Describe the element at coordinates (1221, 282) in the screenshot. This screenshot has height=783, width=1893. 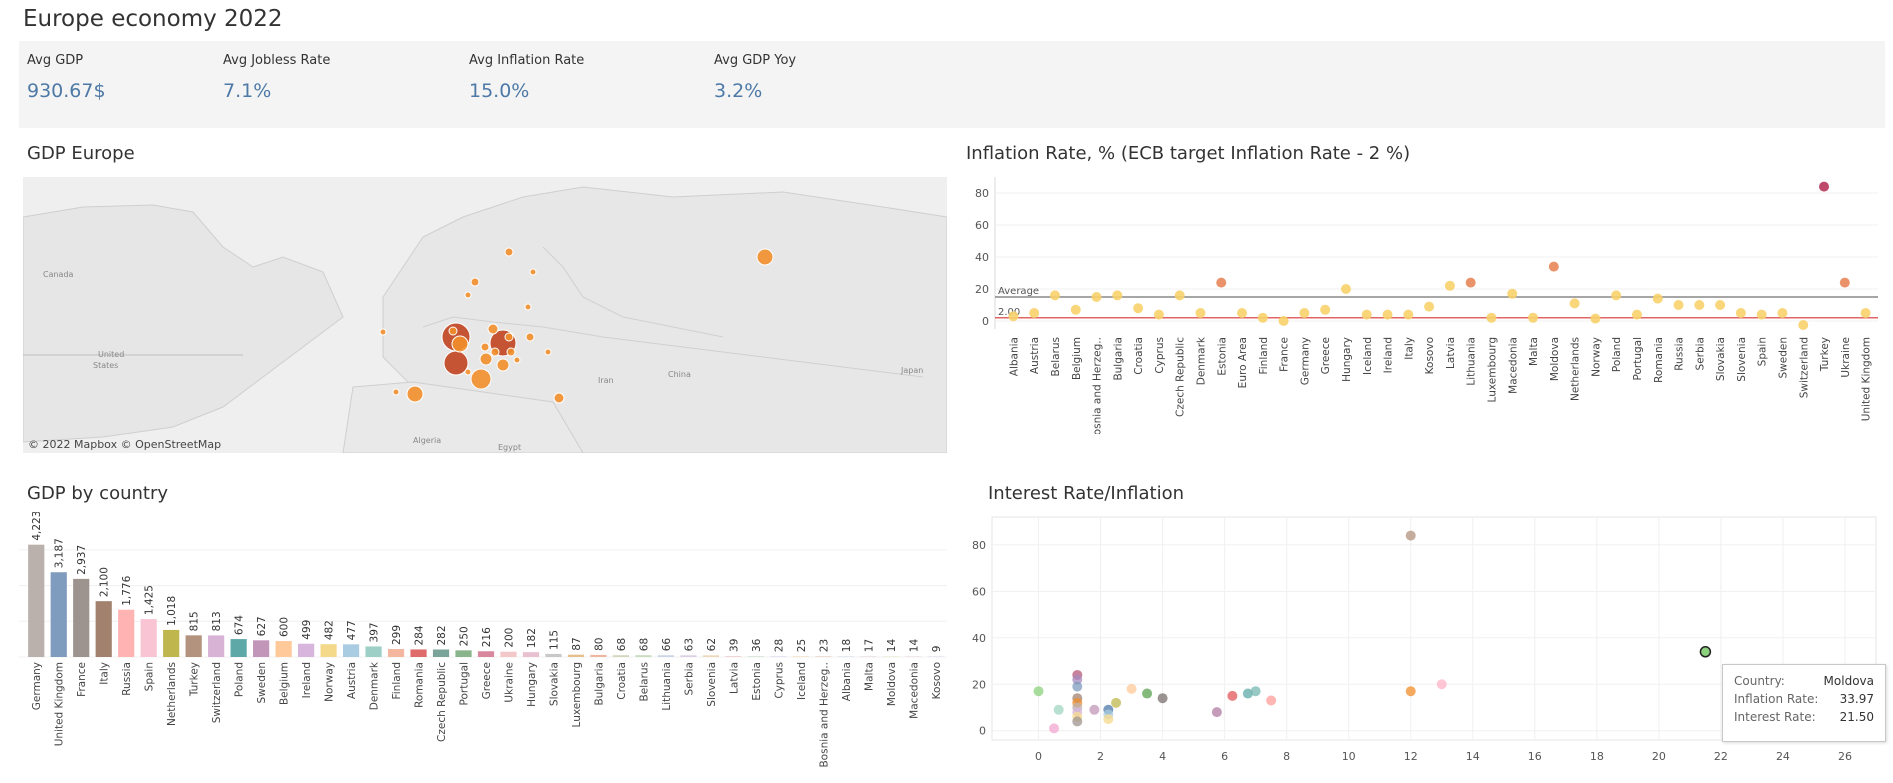
I see `inflation-point-estonia` at that location.